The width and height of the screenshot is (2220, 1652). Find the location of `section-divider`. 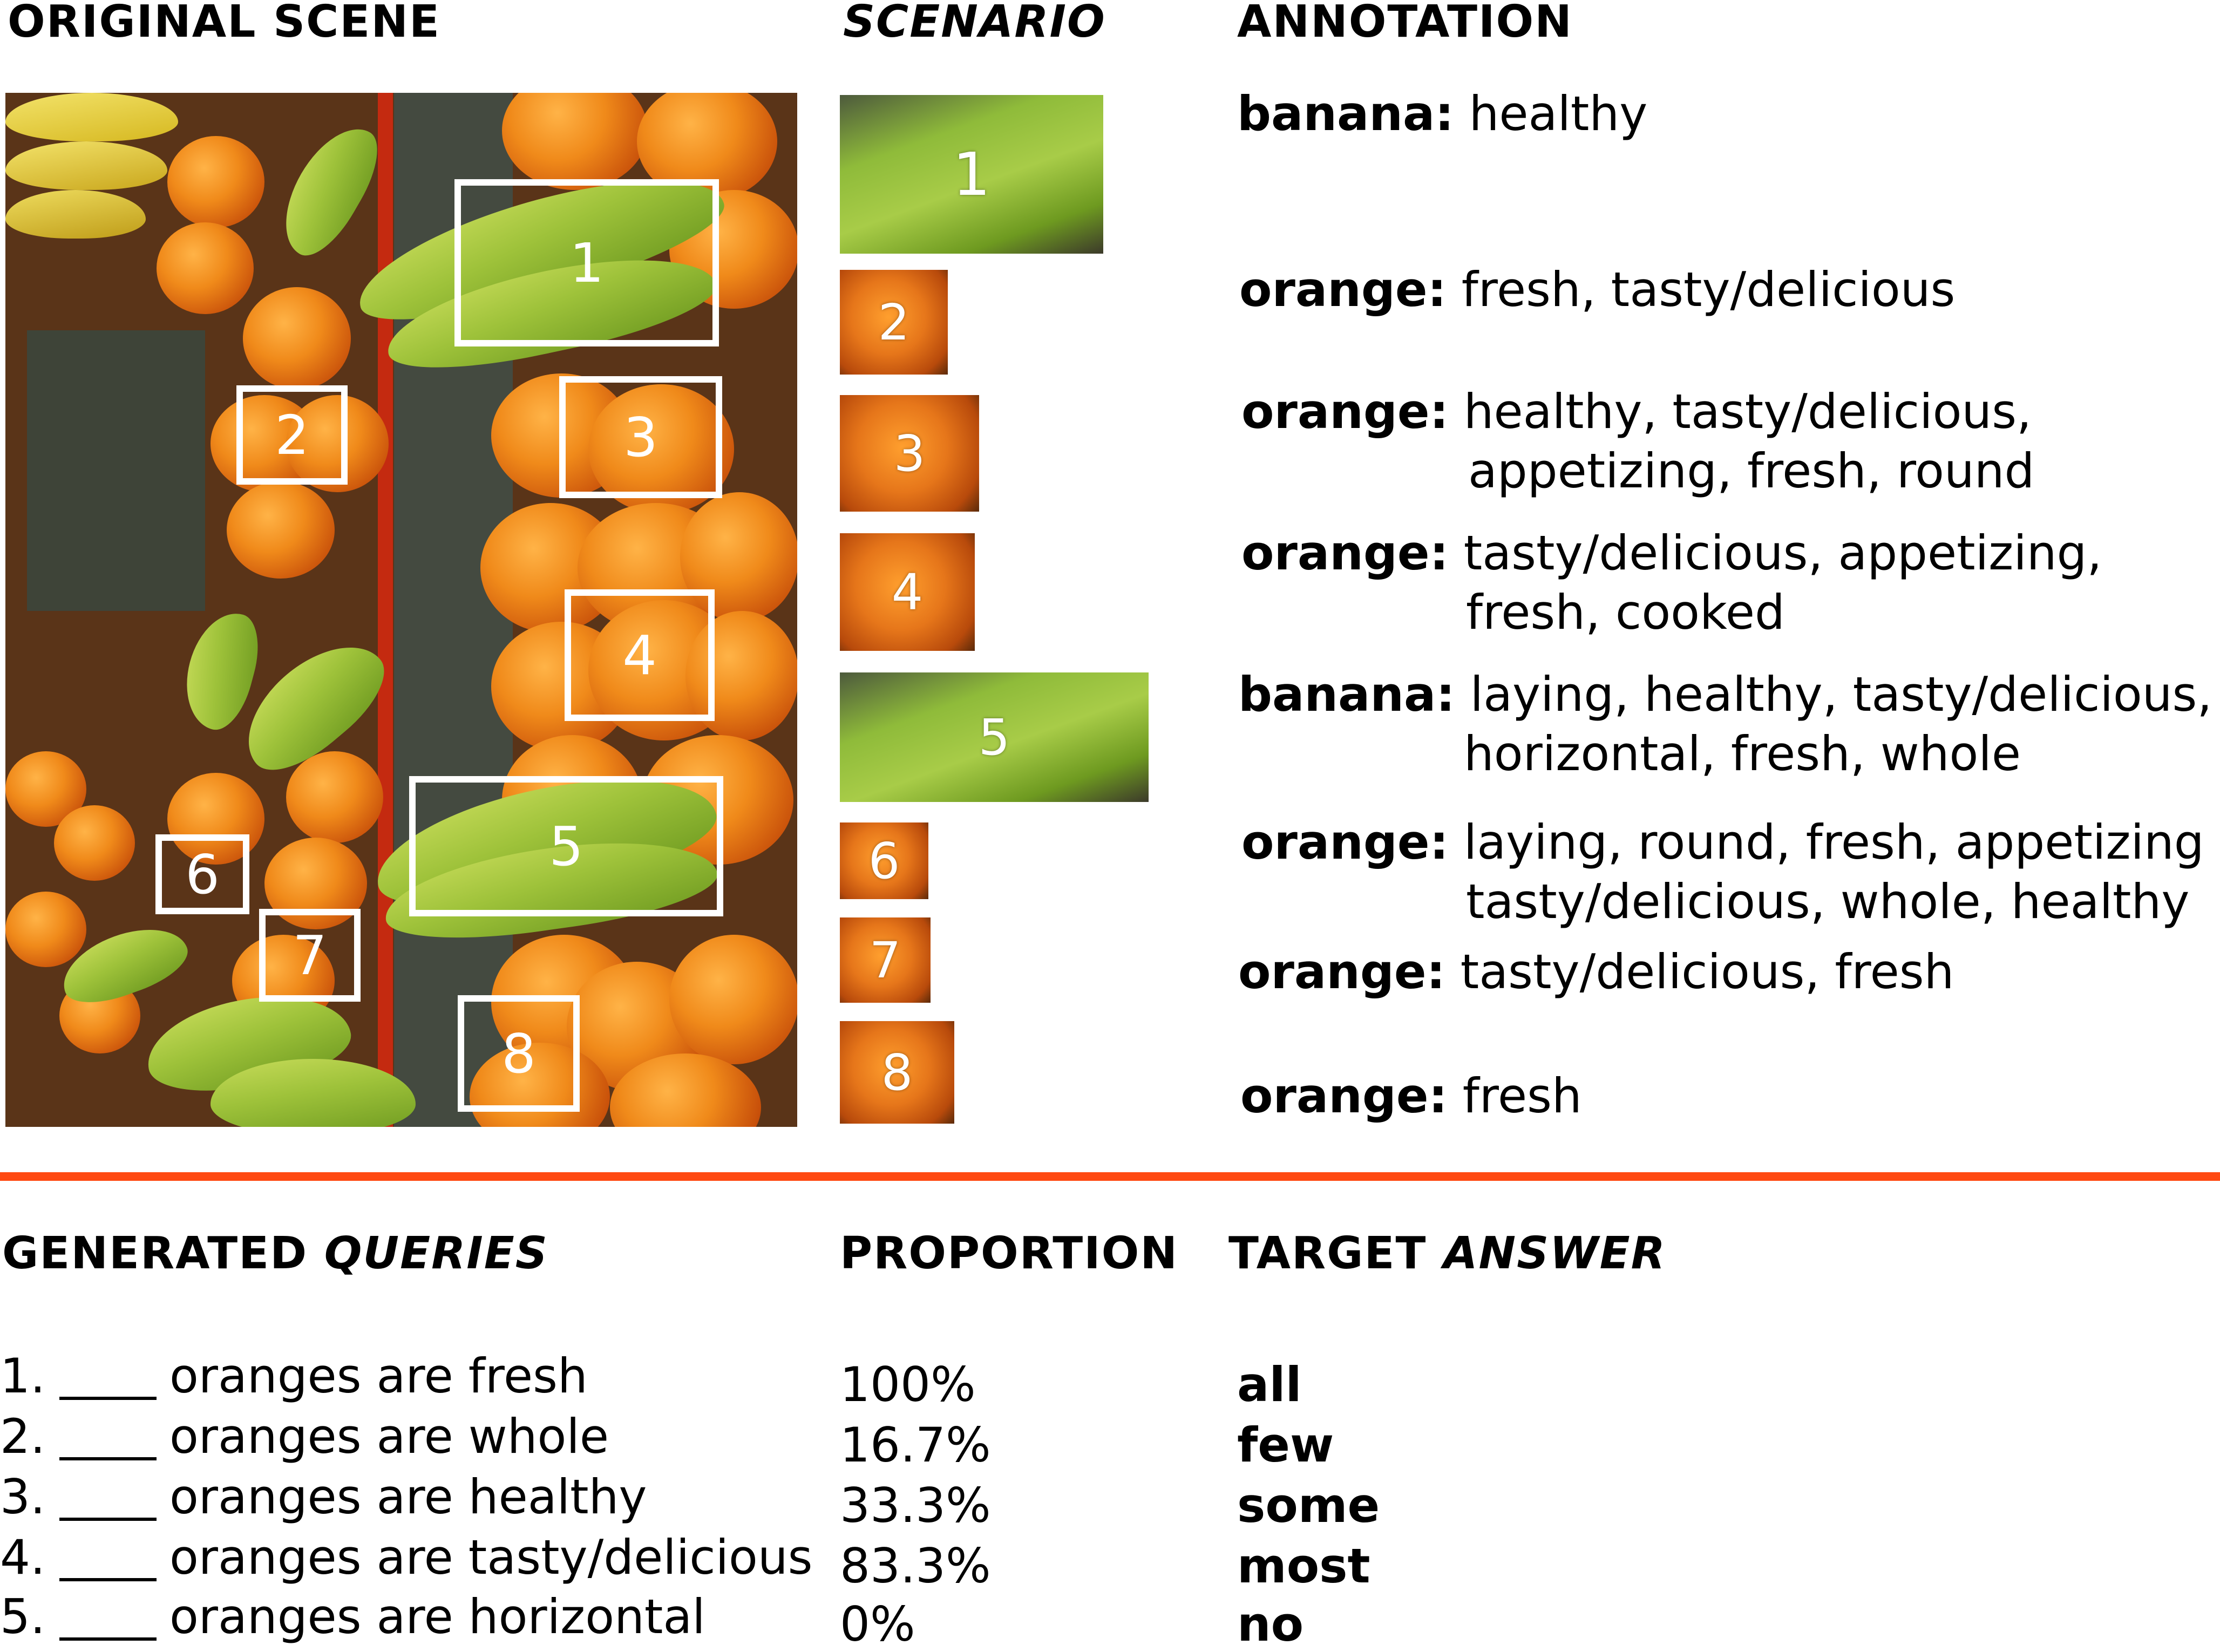

section-divider is located at coordinates (1110, 1176).